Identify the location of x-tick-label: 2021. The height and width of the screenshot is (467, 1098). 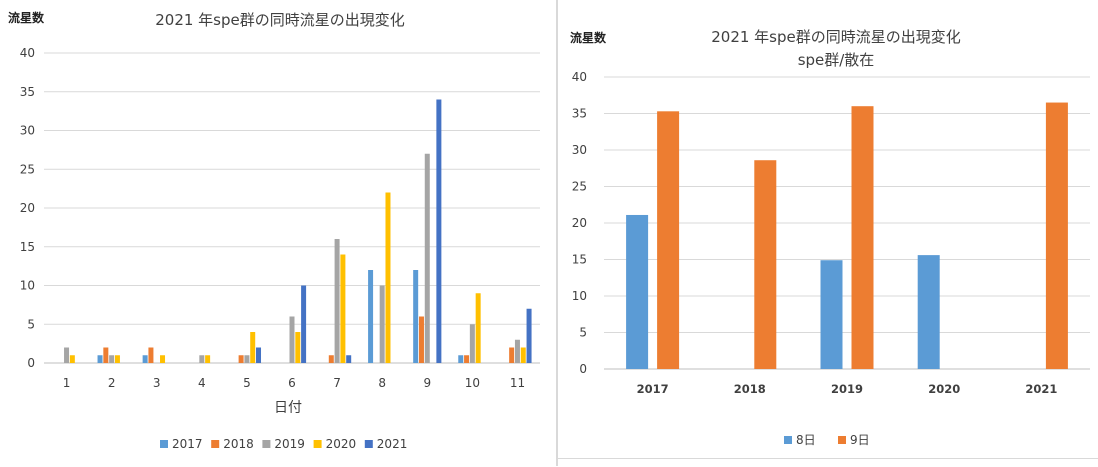
(1041, 389).